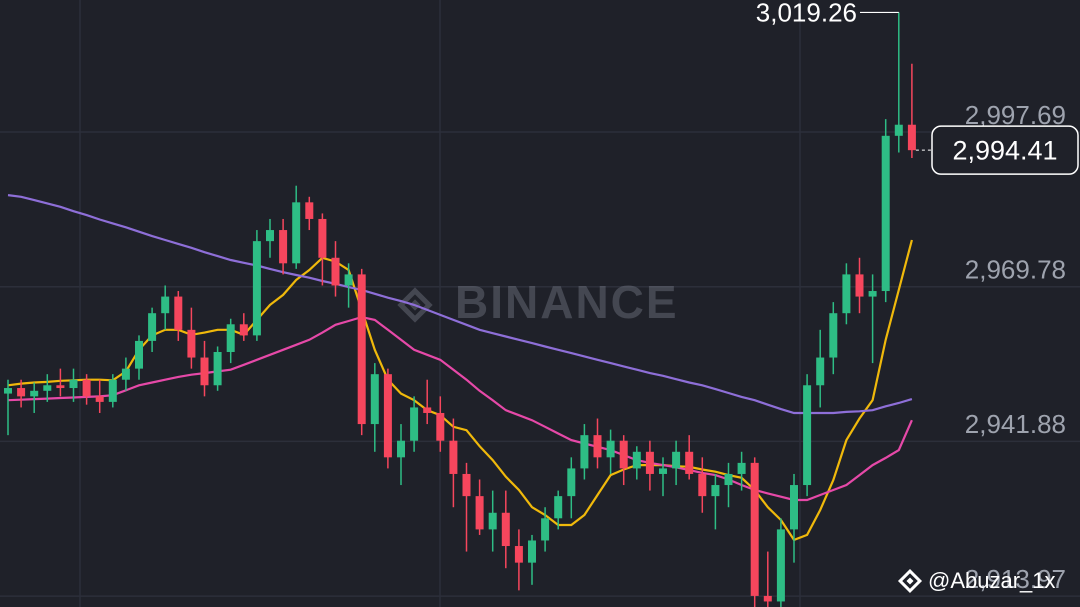 The width and height of the screenshot is (1080, 607). I want to click on credit-group: @Abuzar_1x, so click(976, 581).